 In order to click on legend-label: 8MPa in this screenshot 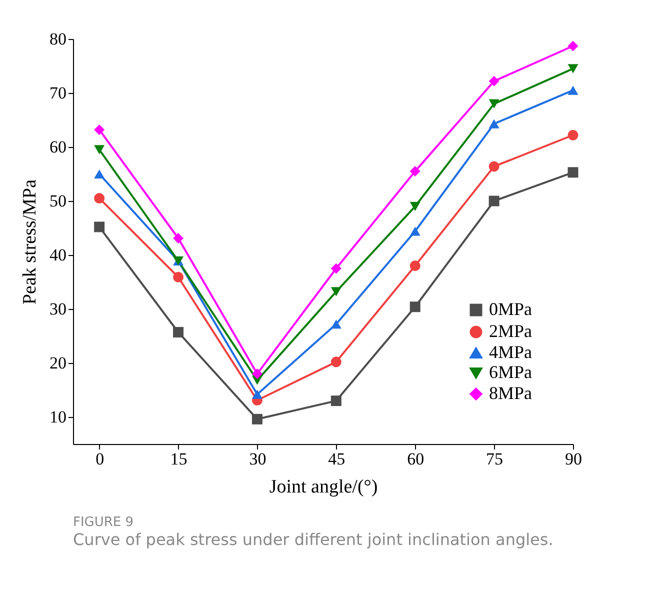, I will do `click(510, 393)`.